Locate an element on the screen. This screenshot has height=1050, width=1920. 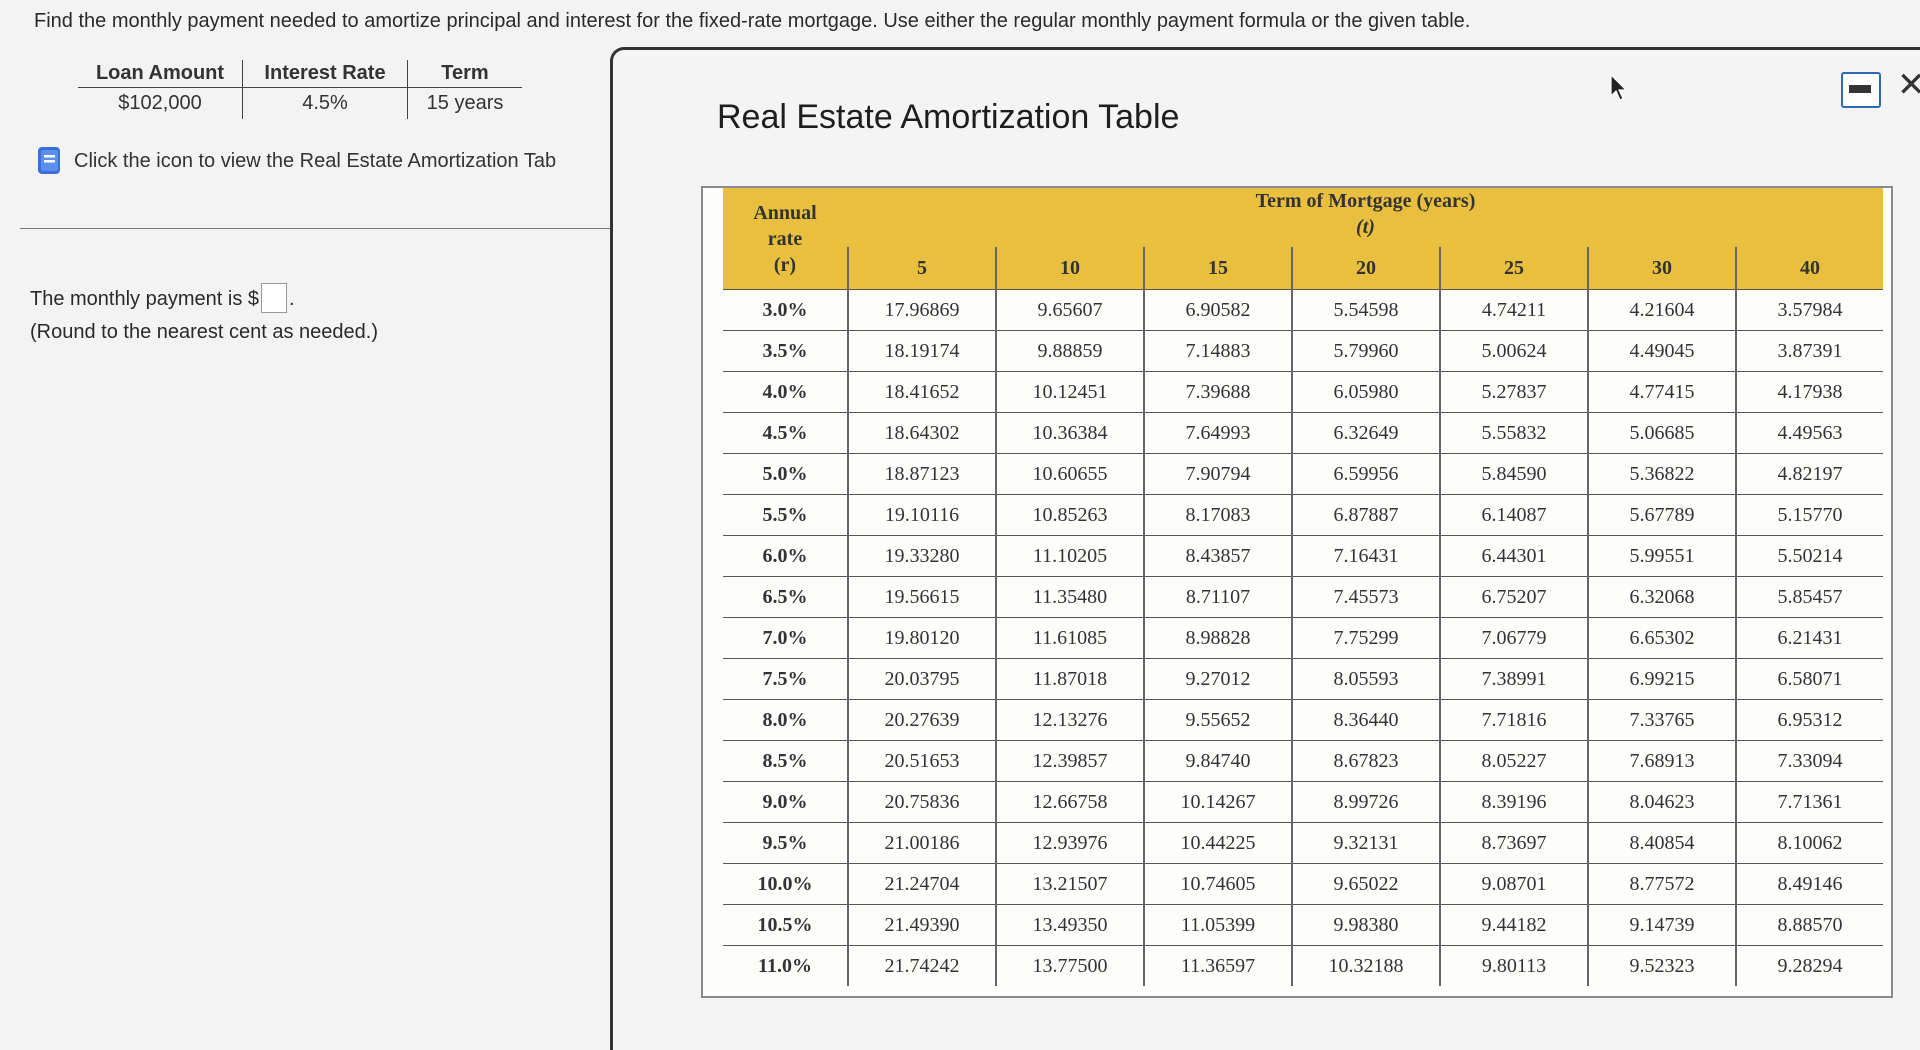
payment-factor-cell: 11.61085 is located at coordinates (1069, 638).